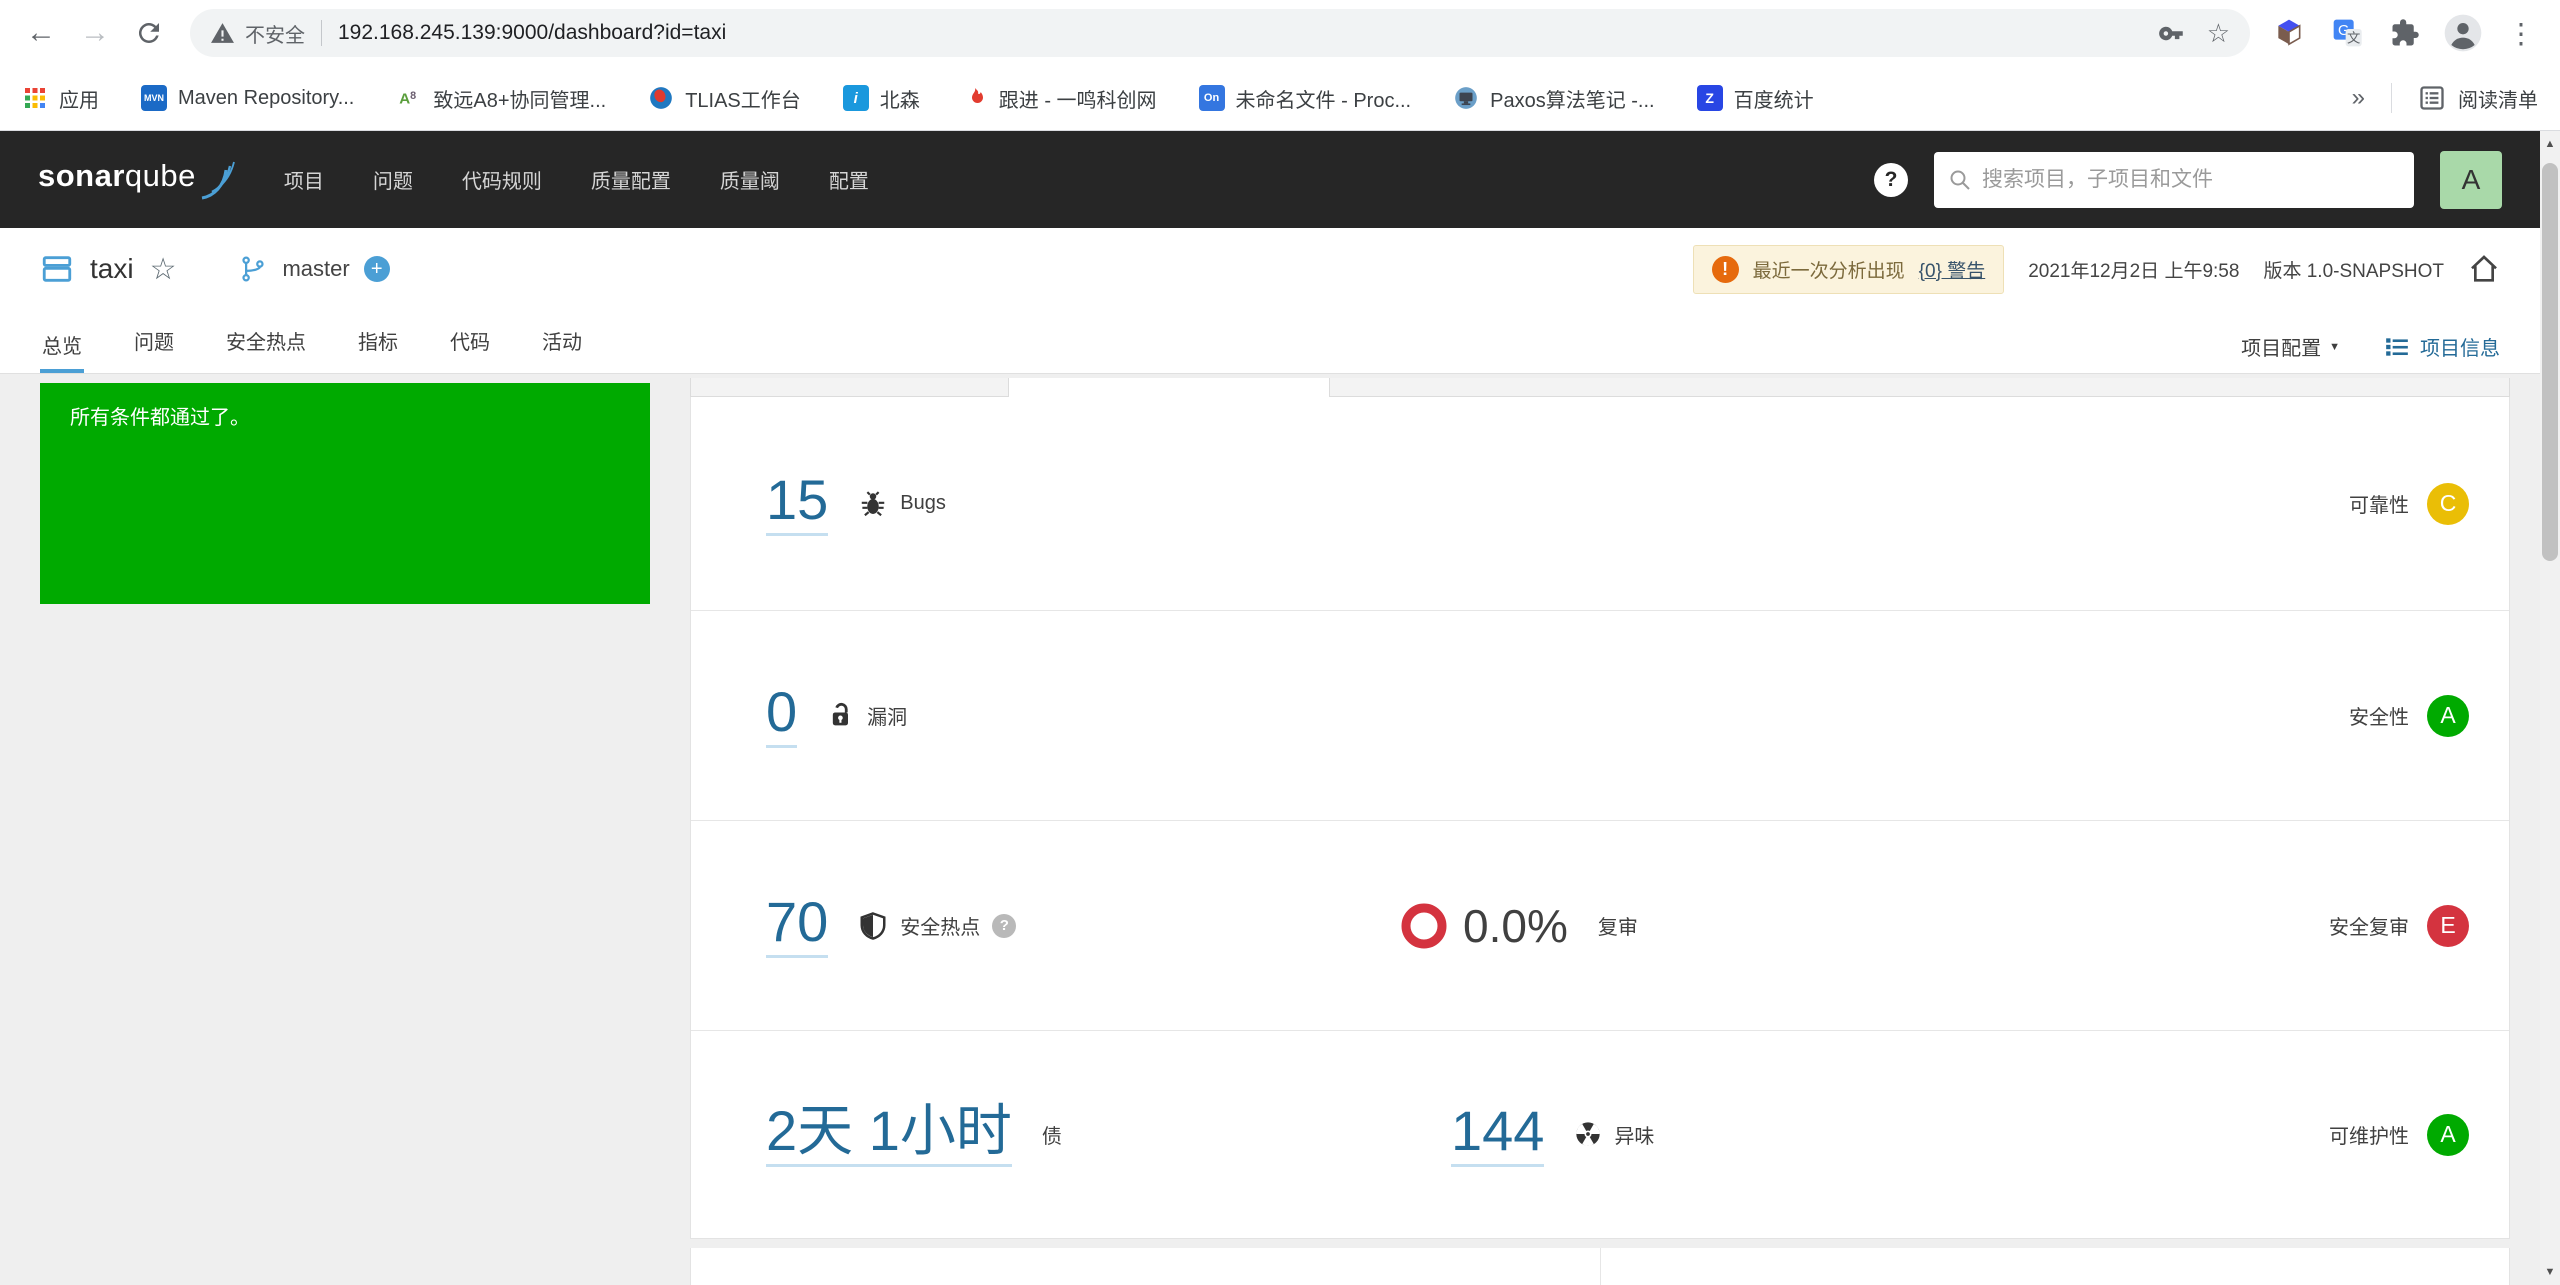 This screenshot has width=2560, height=1285. Describe the element at coordinates (41, 33) in the screenshot. I see `back-button: ←` at that location.